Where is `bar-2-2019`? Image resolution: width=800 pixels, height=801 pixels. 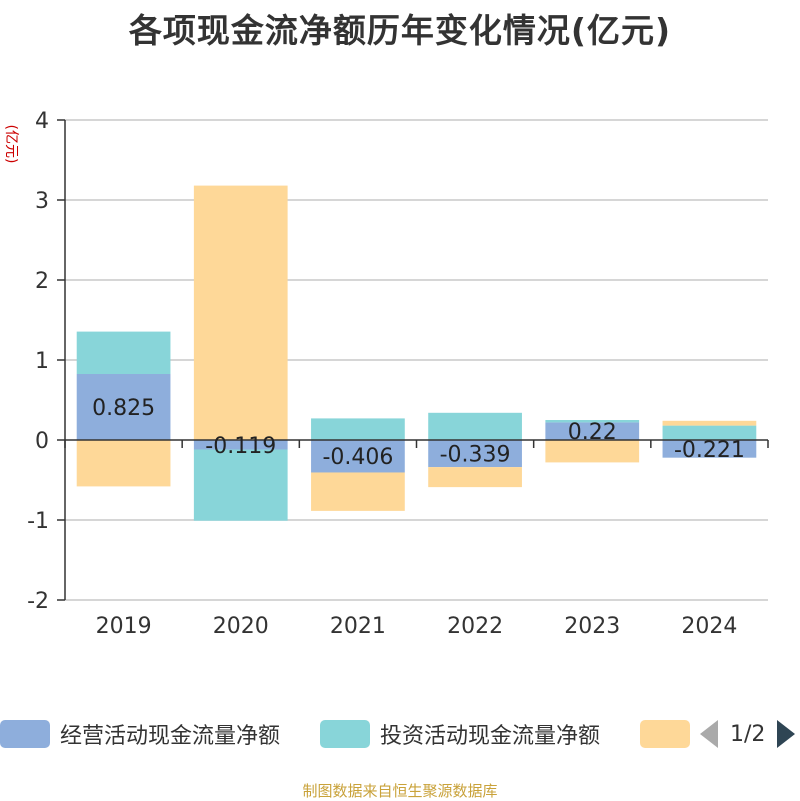
bar-2-2019 is located at coordinates (123, 463).